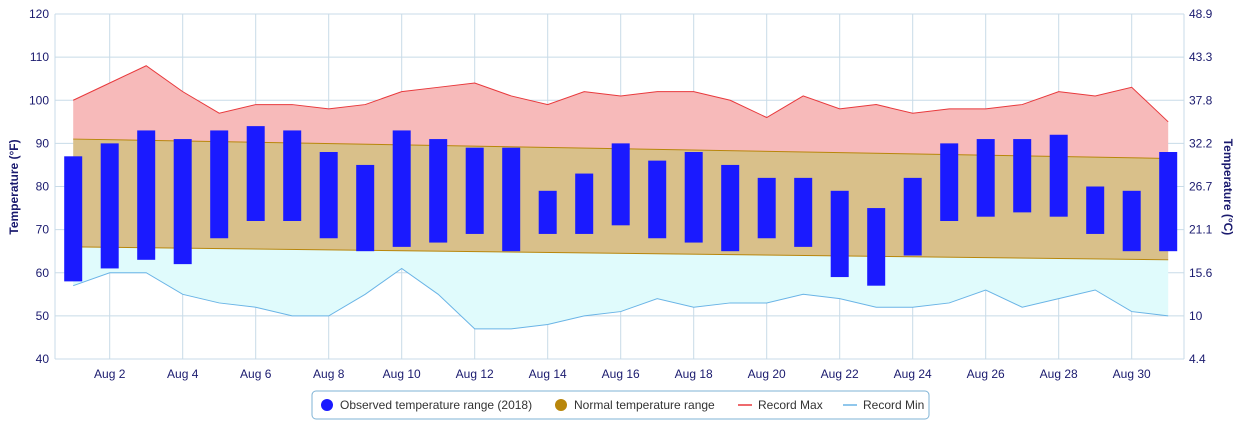 This screenshot has height=423, width=1241. I want to click on x-tick-label: Aug 12, so click(475, 374).